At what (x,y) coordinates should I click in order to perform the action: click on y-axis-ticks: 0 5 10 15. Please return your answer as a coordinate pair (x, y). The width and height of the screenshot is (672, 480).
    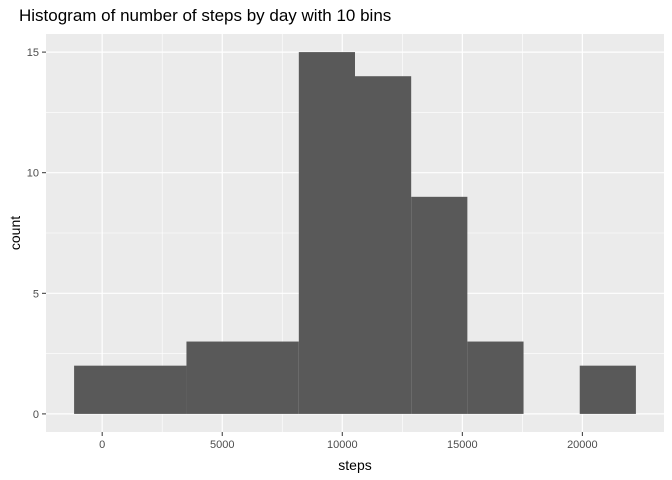
    Looking at the image, I should click on (36, 234).